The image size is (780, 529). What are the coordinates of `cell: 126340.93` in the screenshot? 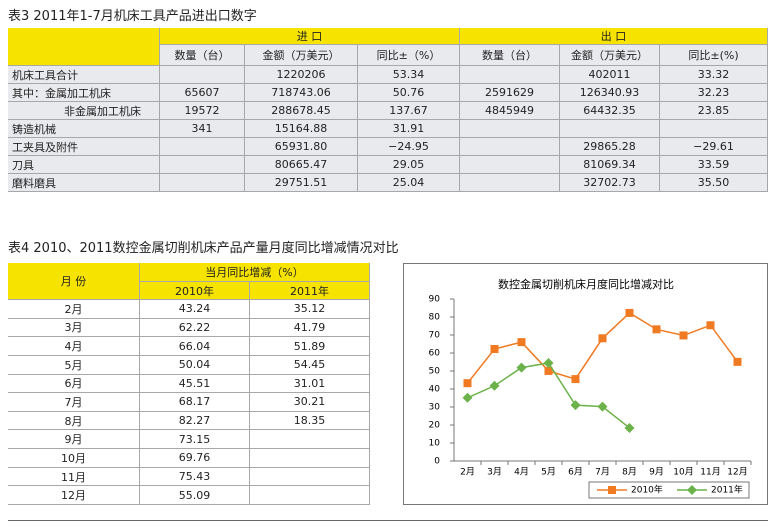 It's located at (610, 93).